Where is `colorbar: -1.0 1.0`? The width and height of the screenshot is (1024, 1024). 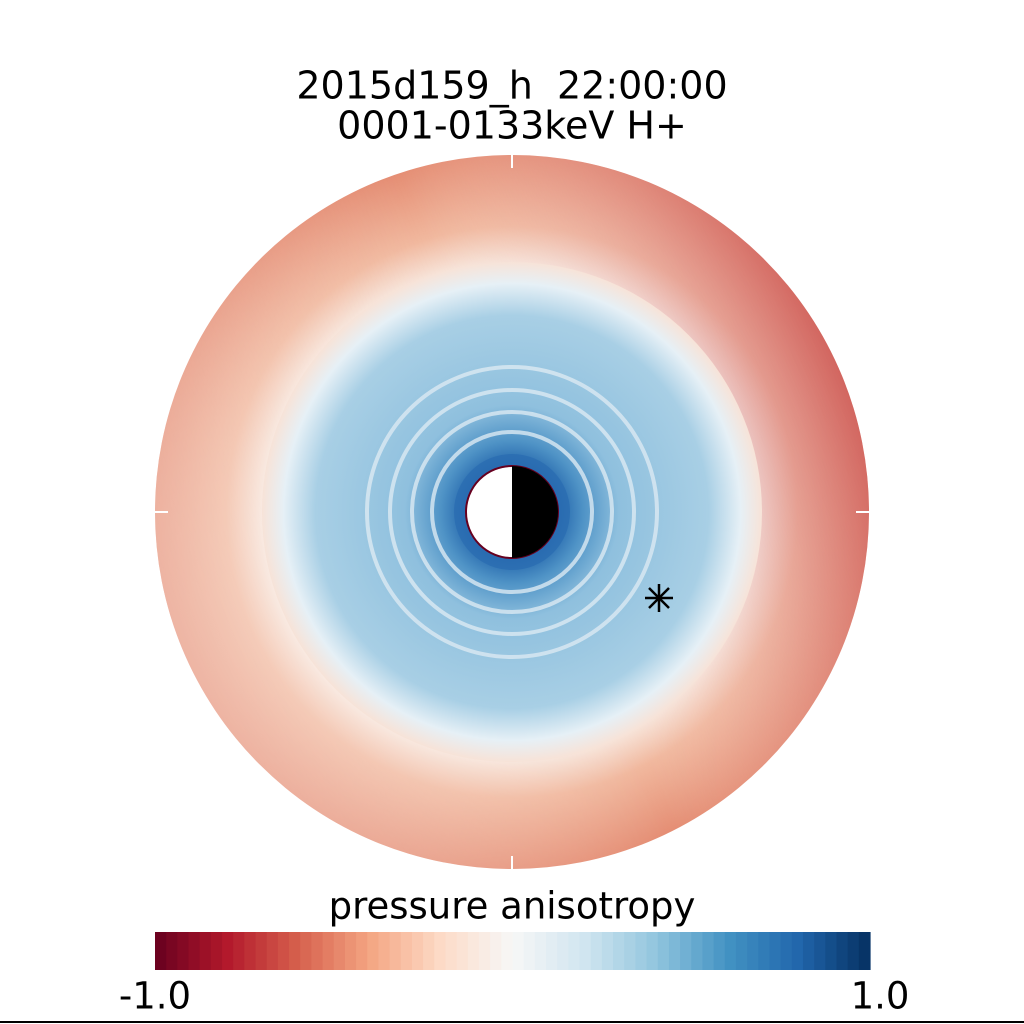 colorbar: -1.0 1.0 is located at coordinates (514, 975).